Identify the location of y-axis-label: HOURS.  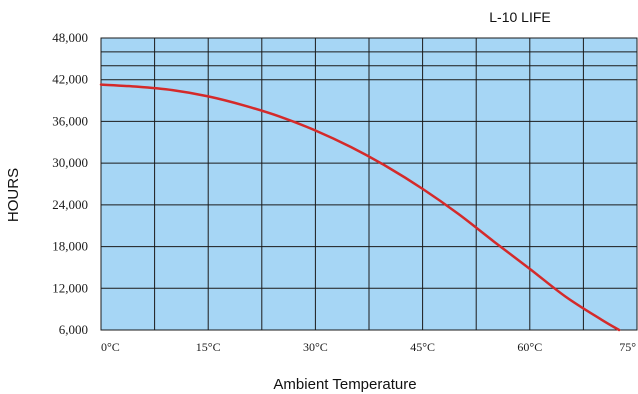
(13, 195).